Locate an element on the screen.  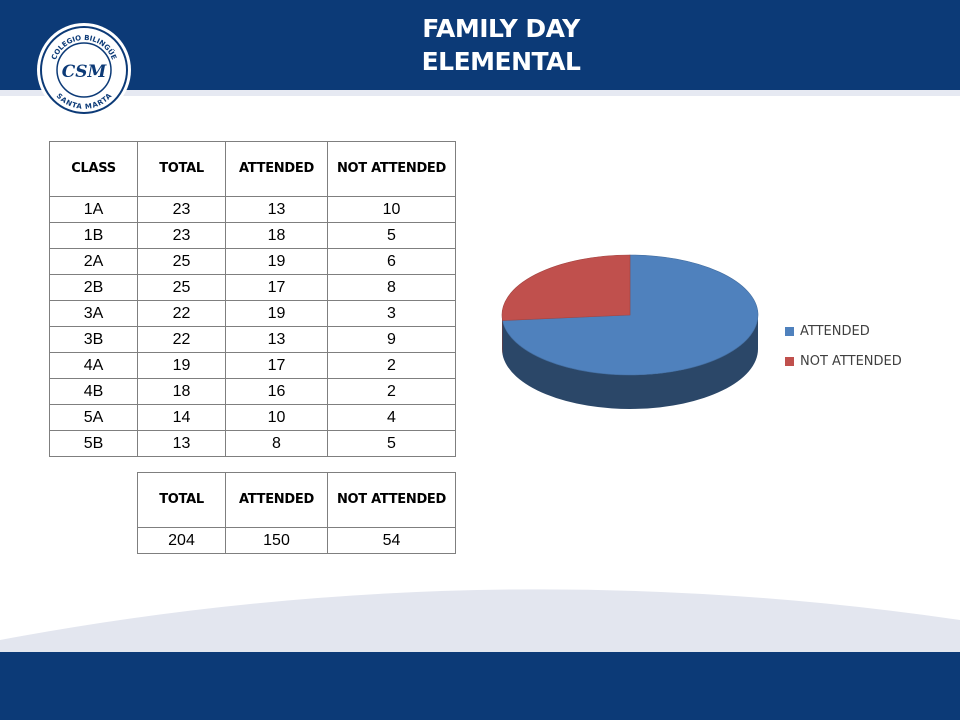
cell-not-attended: 10 is located at coordinates (391, 209).